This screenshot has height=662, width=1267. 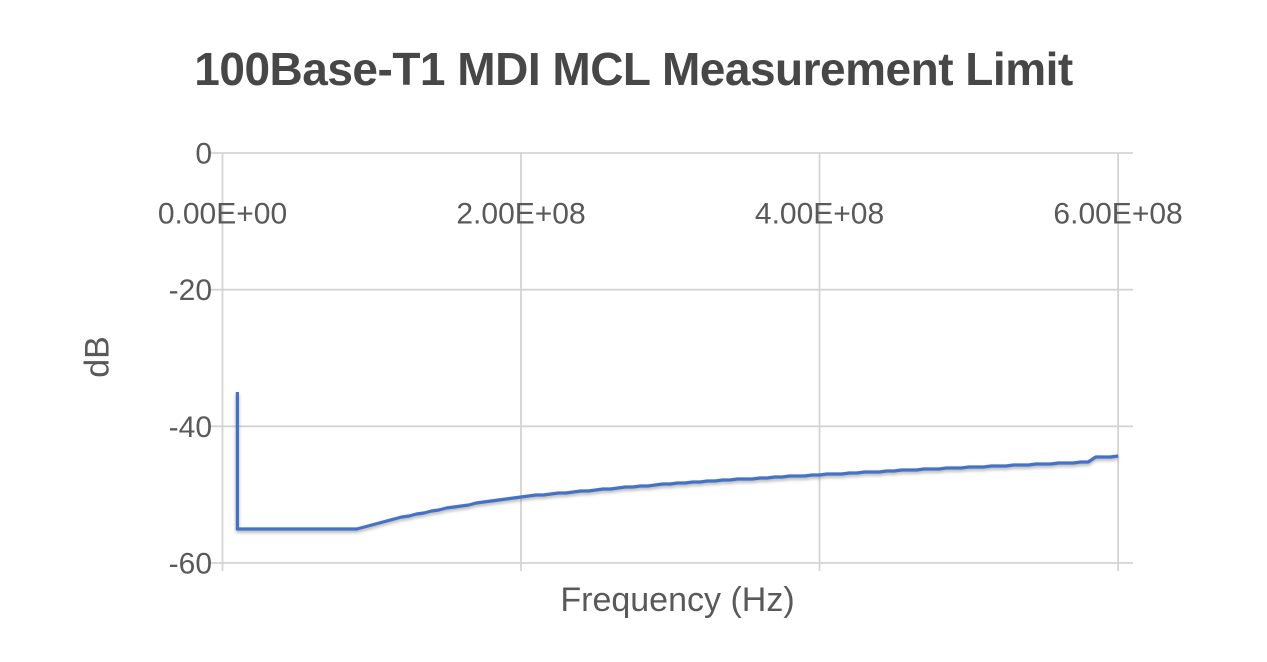 What do you see at coordinates (203, 154) in the screenshot?
I see `y-tick-label: 0` at bounding box center [203, 154].